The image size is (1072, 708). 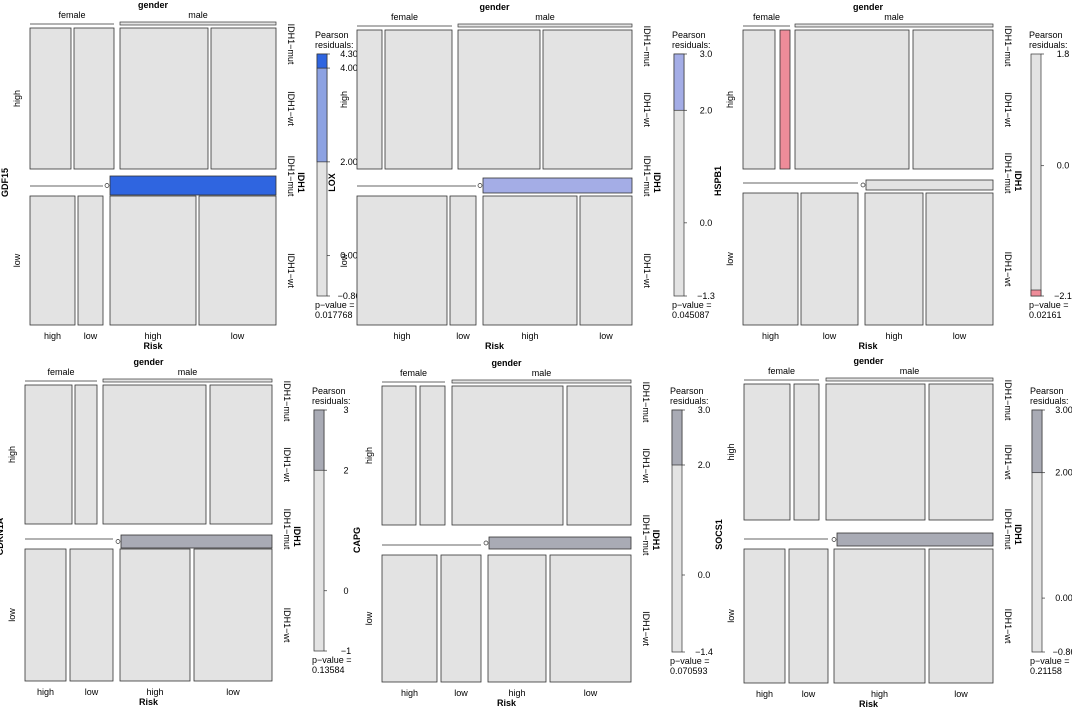 I want to click on legend-tick-label: 0, so click(x=345, y=591).